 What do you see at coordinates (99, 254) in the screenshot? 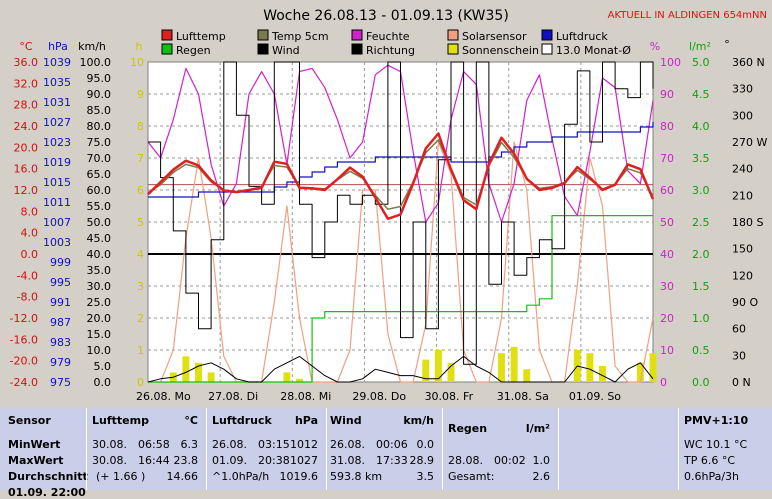
I see `wind-tick-label: 40.0` at bounding box center [99, 254].